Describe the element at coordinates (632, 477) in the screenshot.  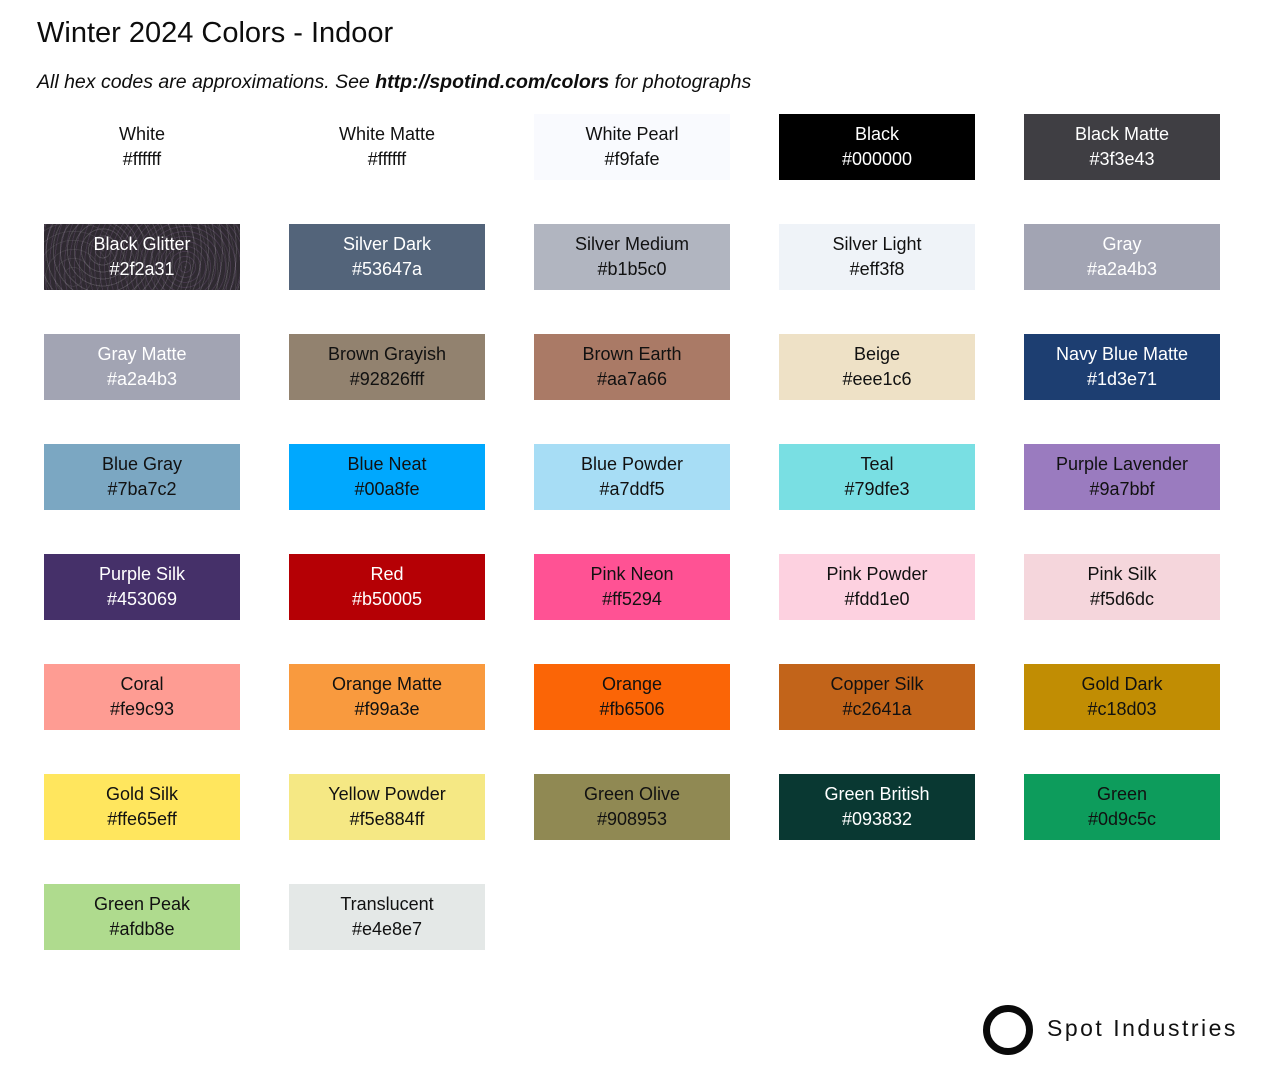
I see `color-swatch: Blue Powder #a7ddf5` at that location.